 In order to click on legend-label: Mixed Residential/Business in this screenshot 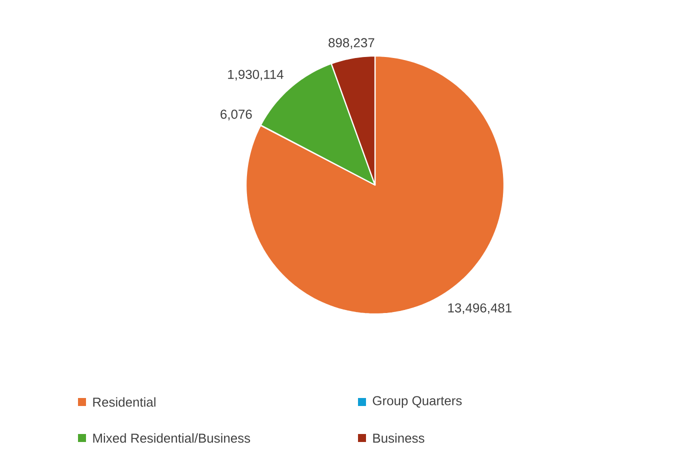, I will do `click(171, 438)`.